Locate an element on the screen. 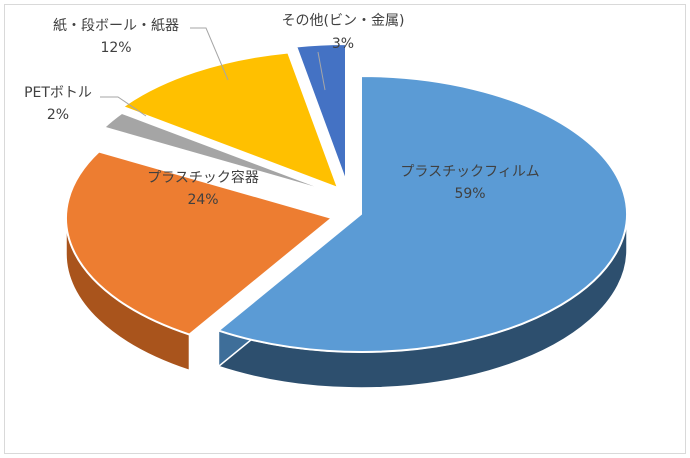 The image size is (690, 458). slice-value-pet-bottle: 2% is located at coordinates (58, 115).